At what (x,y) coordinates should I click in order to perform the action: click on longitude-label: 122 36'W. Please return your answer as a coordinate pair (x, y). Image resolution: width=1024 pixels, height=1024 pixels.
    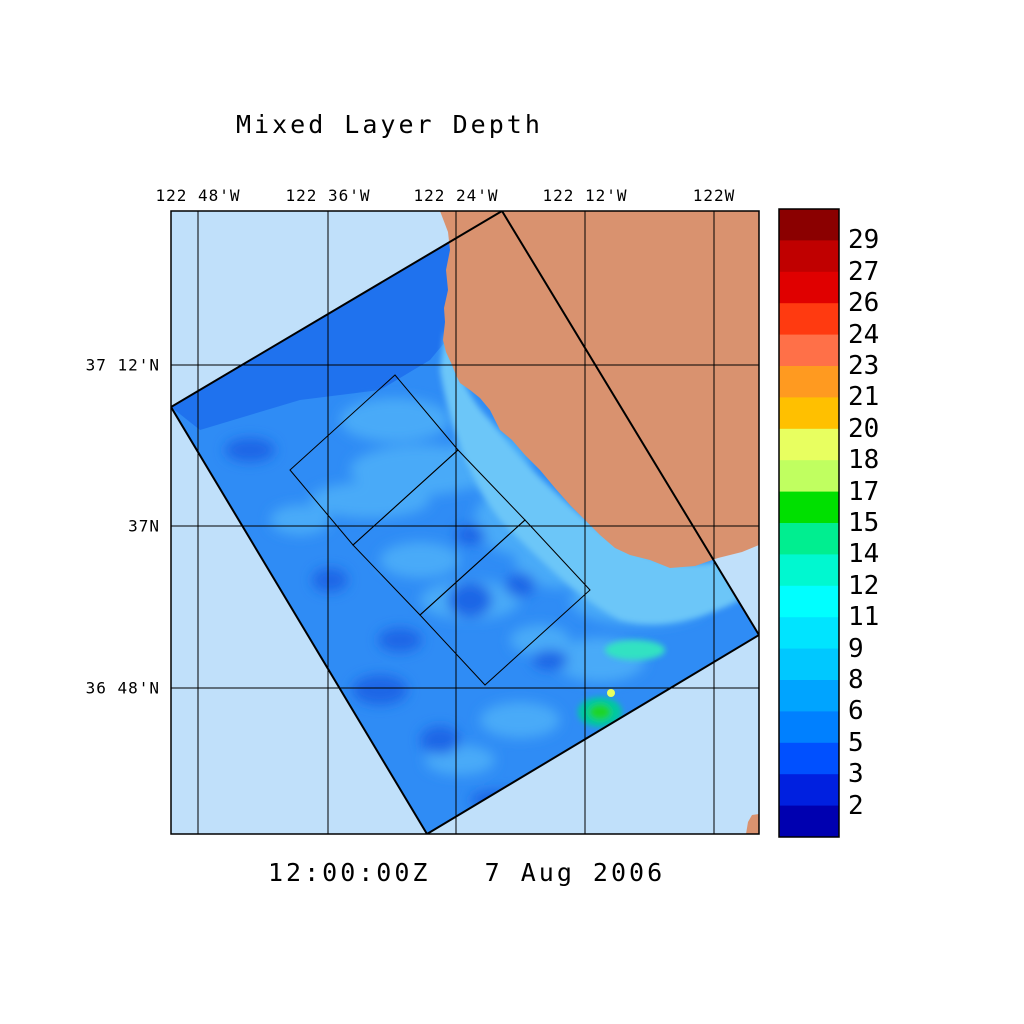
    Looking at the image, I should click on (328, 195).